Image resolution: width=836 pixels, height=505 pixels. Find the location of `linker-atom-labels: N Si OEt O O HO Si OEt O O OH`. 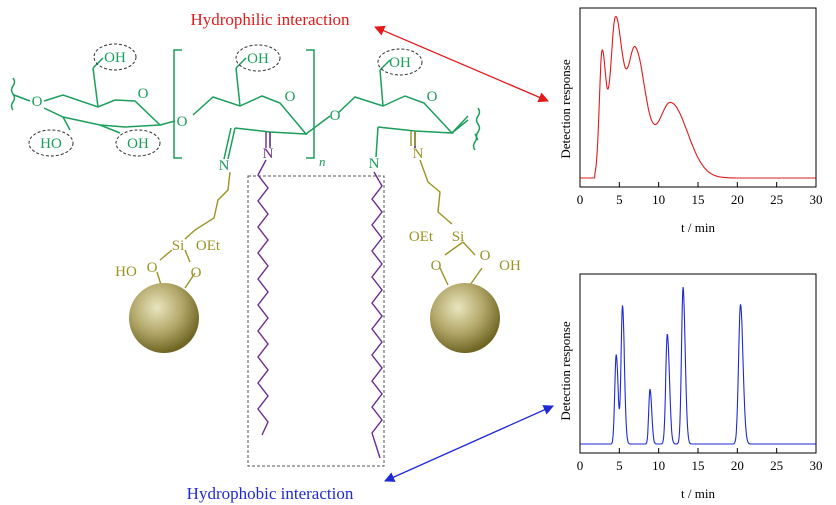

linker-atom-labels: N Si OEt O O HO Si OEt O O OH is located at coordinates (318, 213).